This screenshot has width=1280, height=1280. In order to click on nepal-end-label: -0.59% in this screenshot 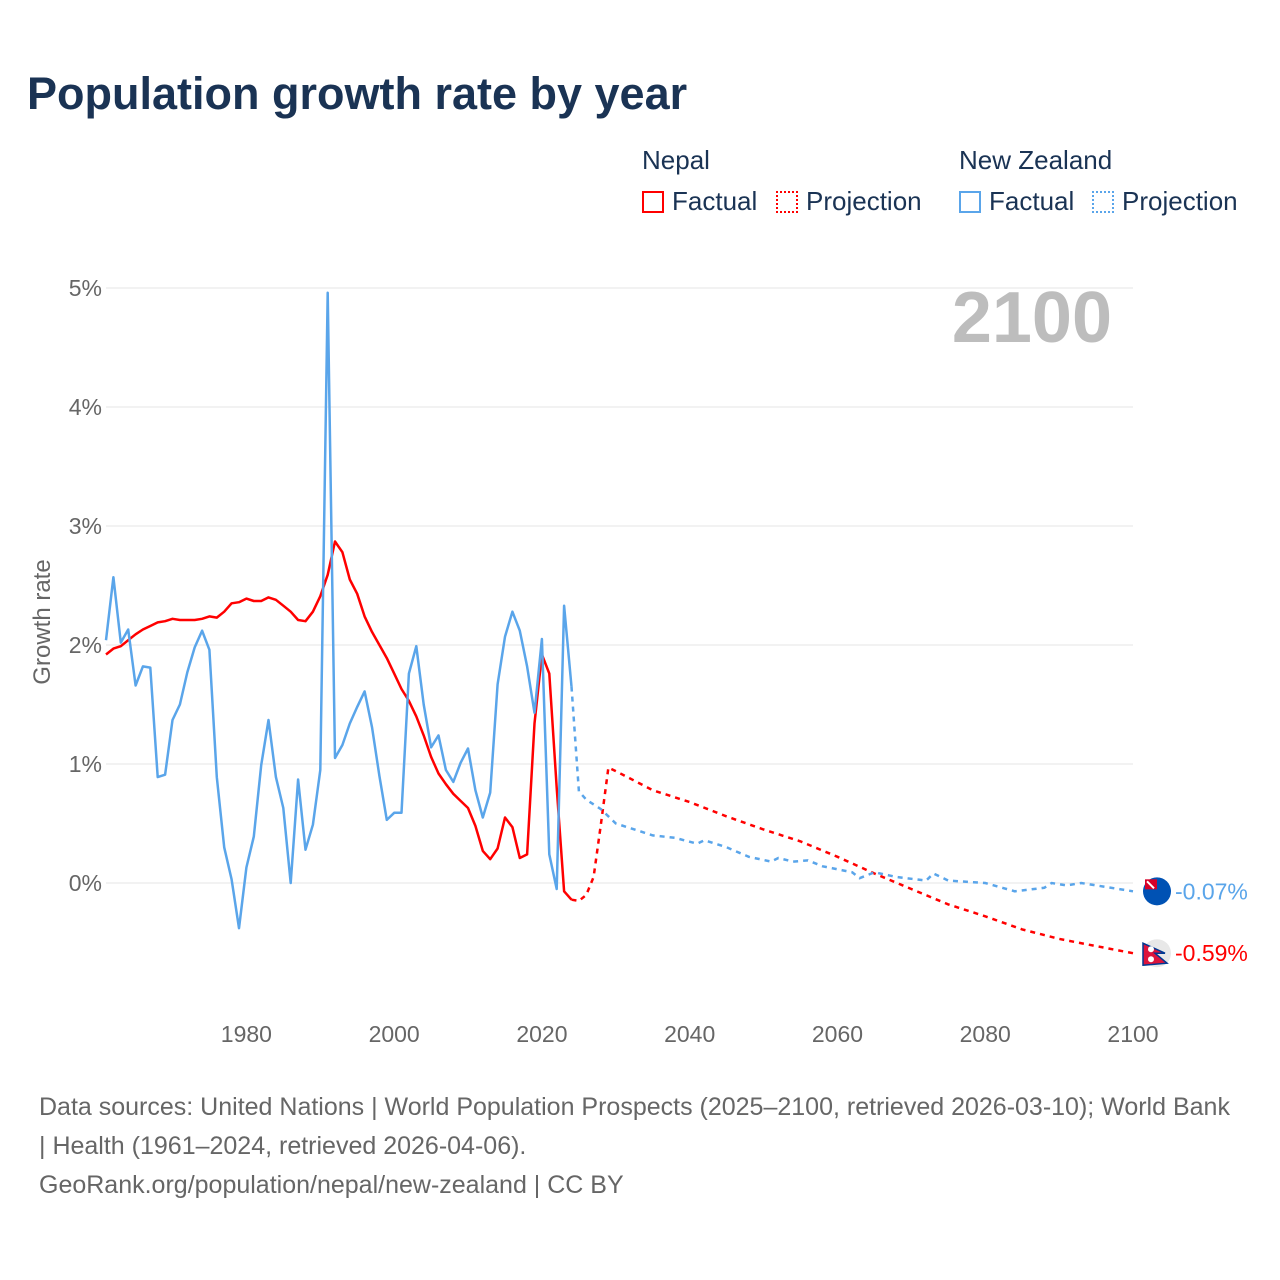, I will do `click(1211, 953)`.